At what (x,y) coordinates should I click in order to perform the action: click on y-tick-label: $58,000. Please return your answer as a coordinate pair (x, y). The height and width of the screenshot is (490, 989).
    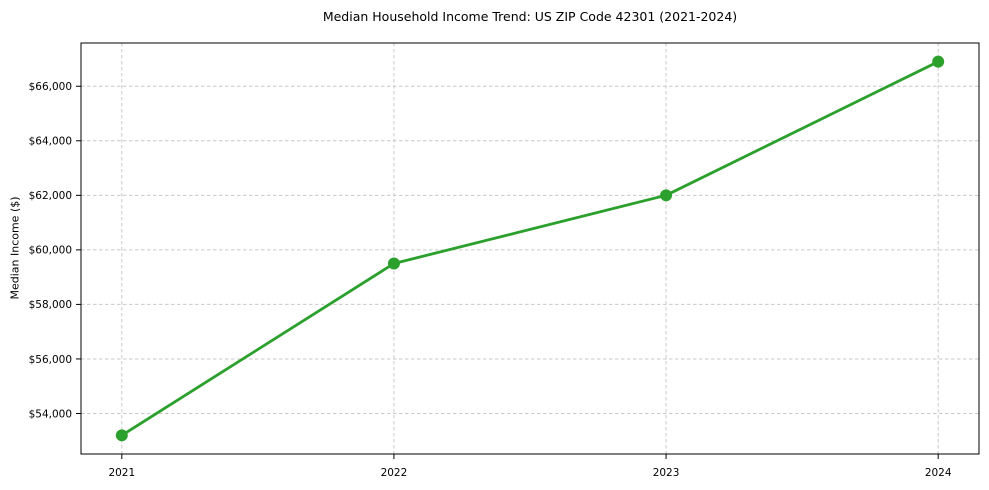
    Looking at the image, I should click on (50, 305).